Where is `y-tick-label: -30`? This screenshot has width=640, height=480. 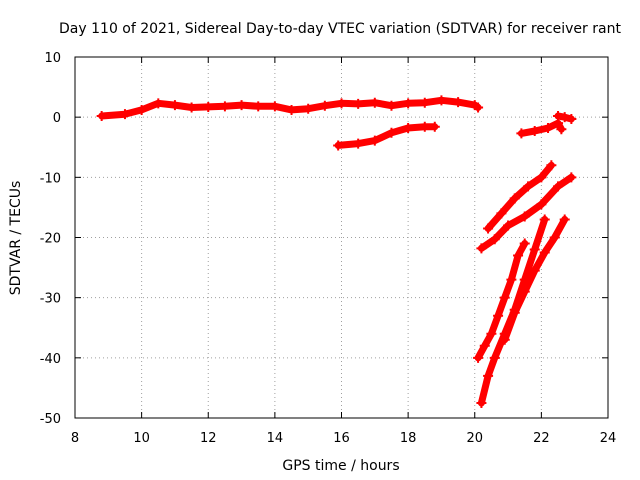
y-tick-label: -30 is located at coordinates (50, 299).